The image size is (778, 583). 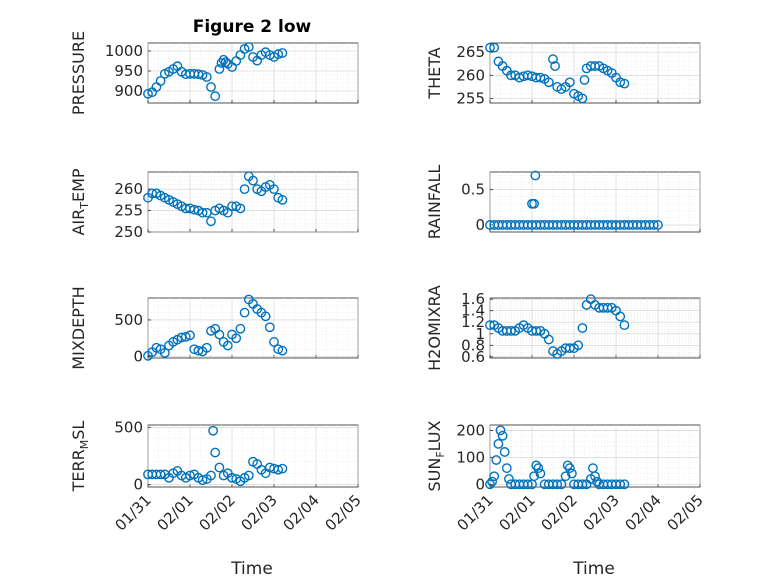 What do you see at coordinates (78, 73) in the screenshot?
I see `y-axis-label: PRESSURE` at bounding box center [78, 73].